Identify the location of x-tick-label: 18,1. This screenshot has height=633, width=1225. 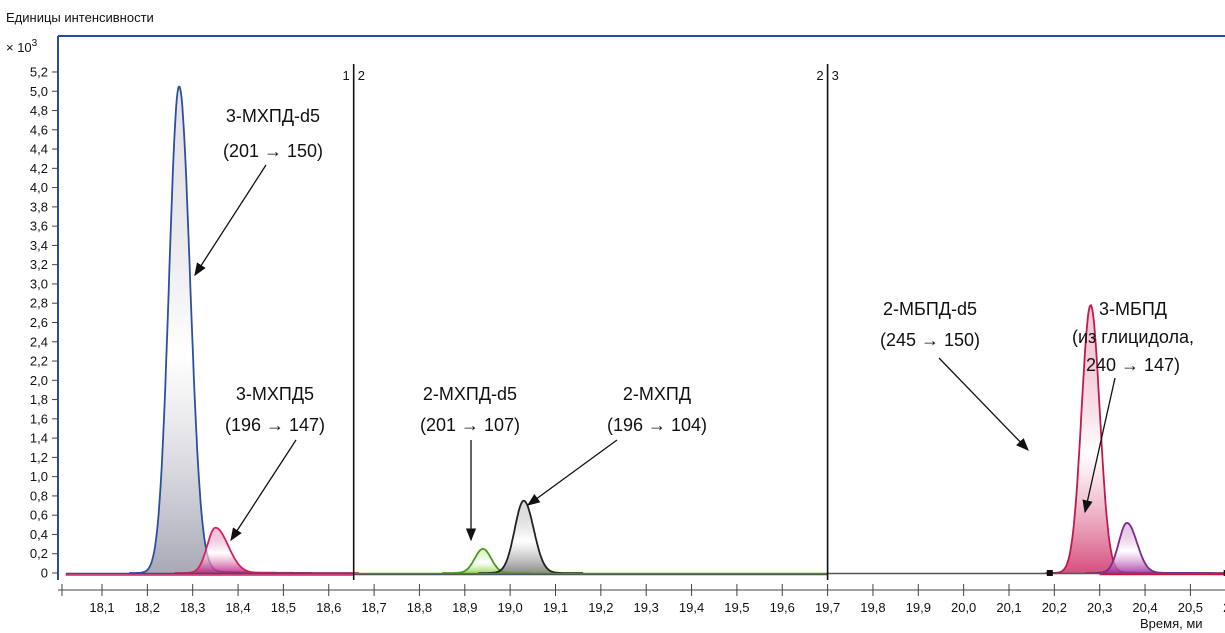
(101, 607).